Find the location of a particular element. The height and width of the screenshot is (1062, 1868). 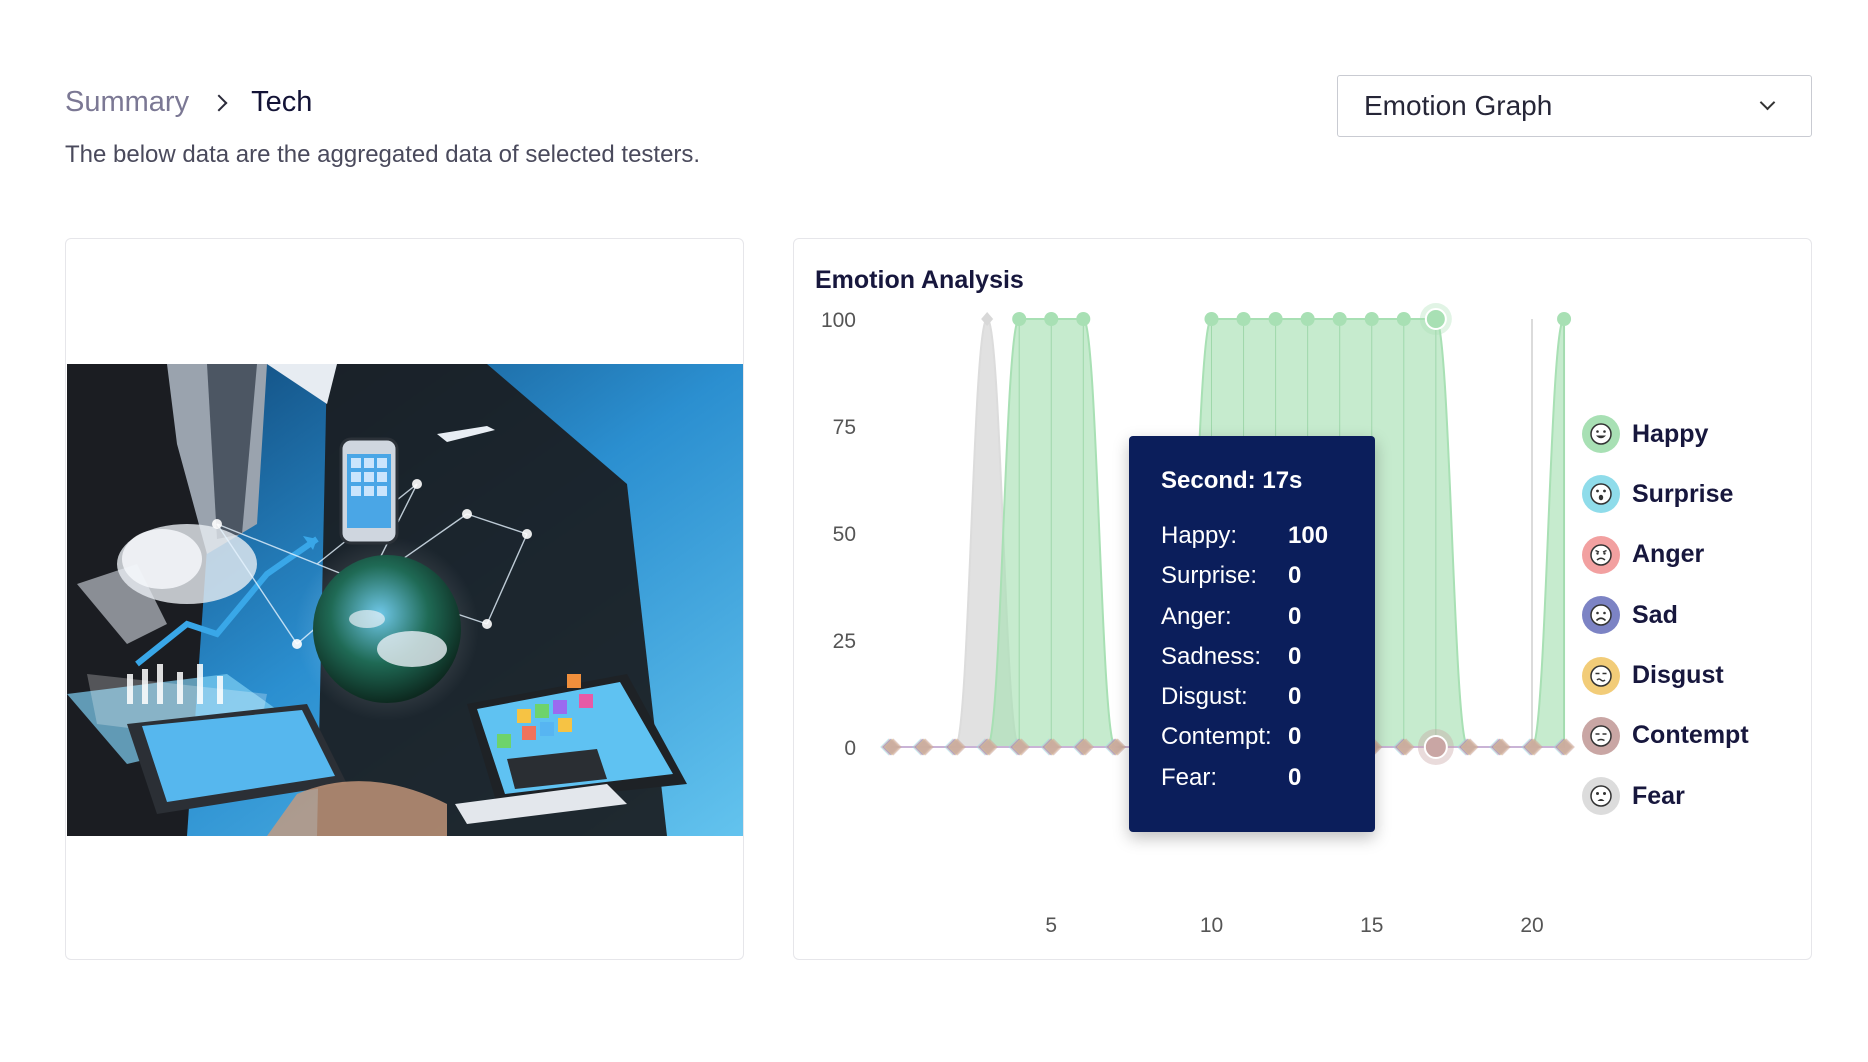

breadcrumb: Summary Tech is located at coordinates (188, 102).